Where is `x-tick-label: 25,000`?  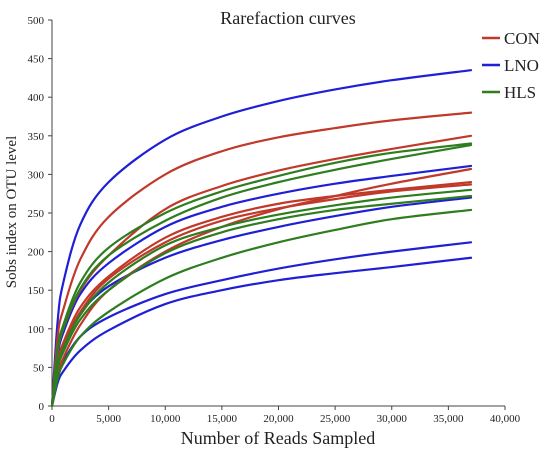 x-tick-label: 25,000 is located at coordinates (335, 419).